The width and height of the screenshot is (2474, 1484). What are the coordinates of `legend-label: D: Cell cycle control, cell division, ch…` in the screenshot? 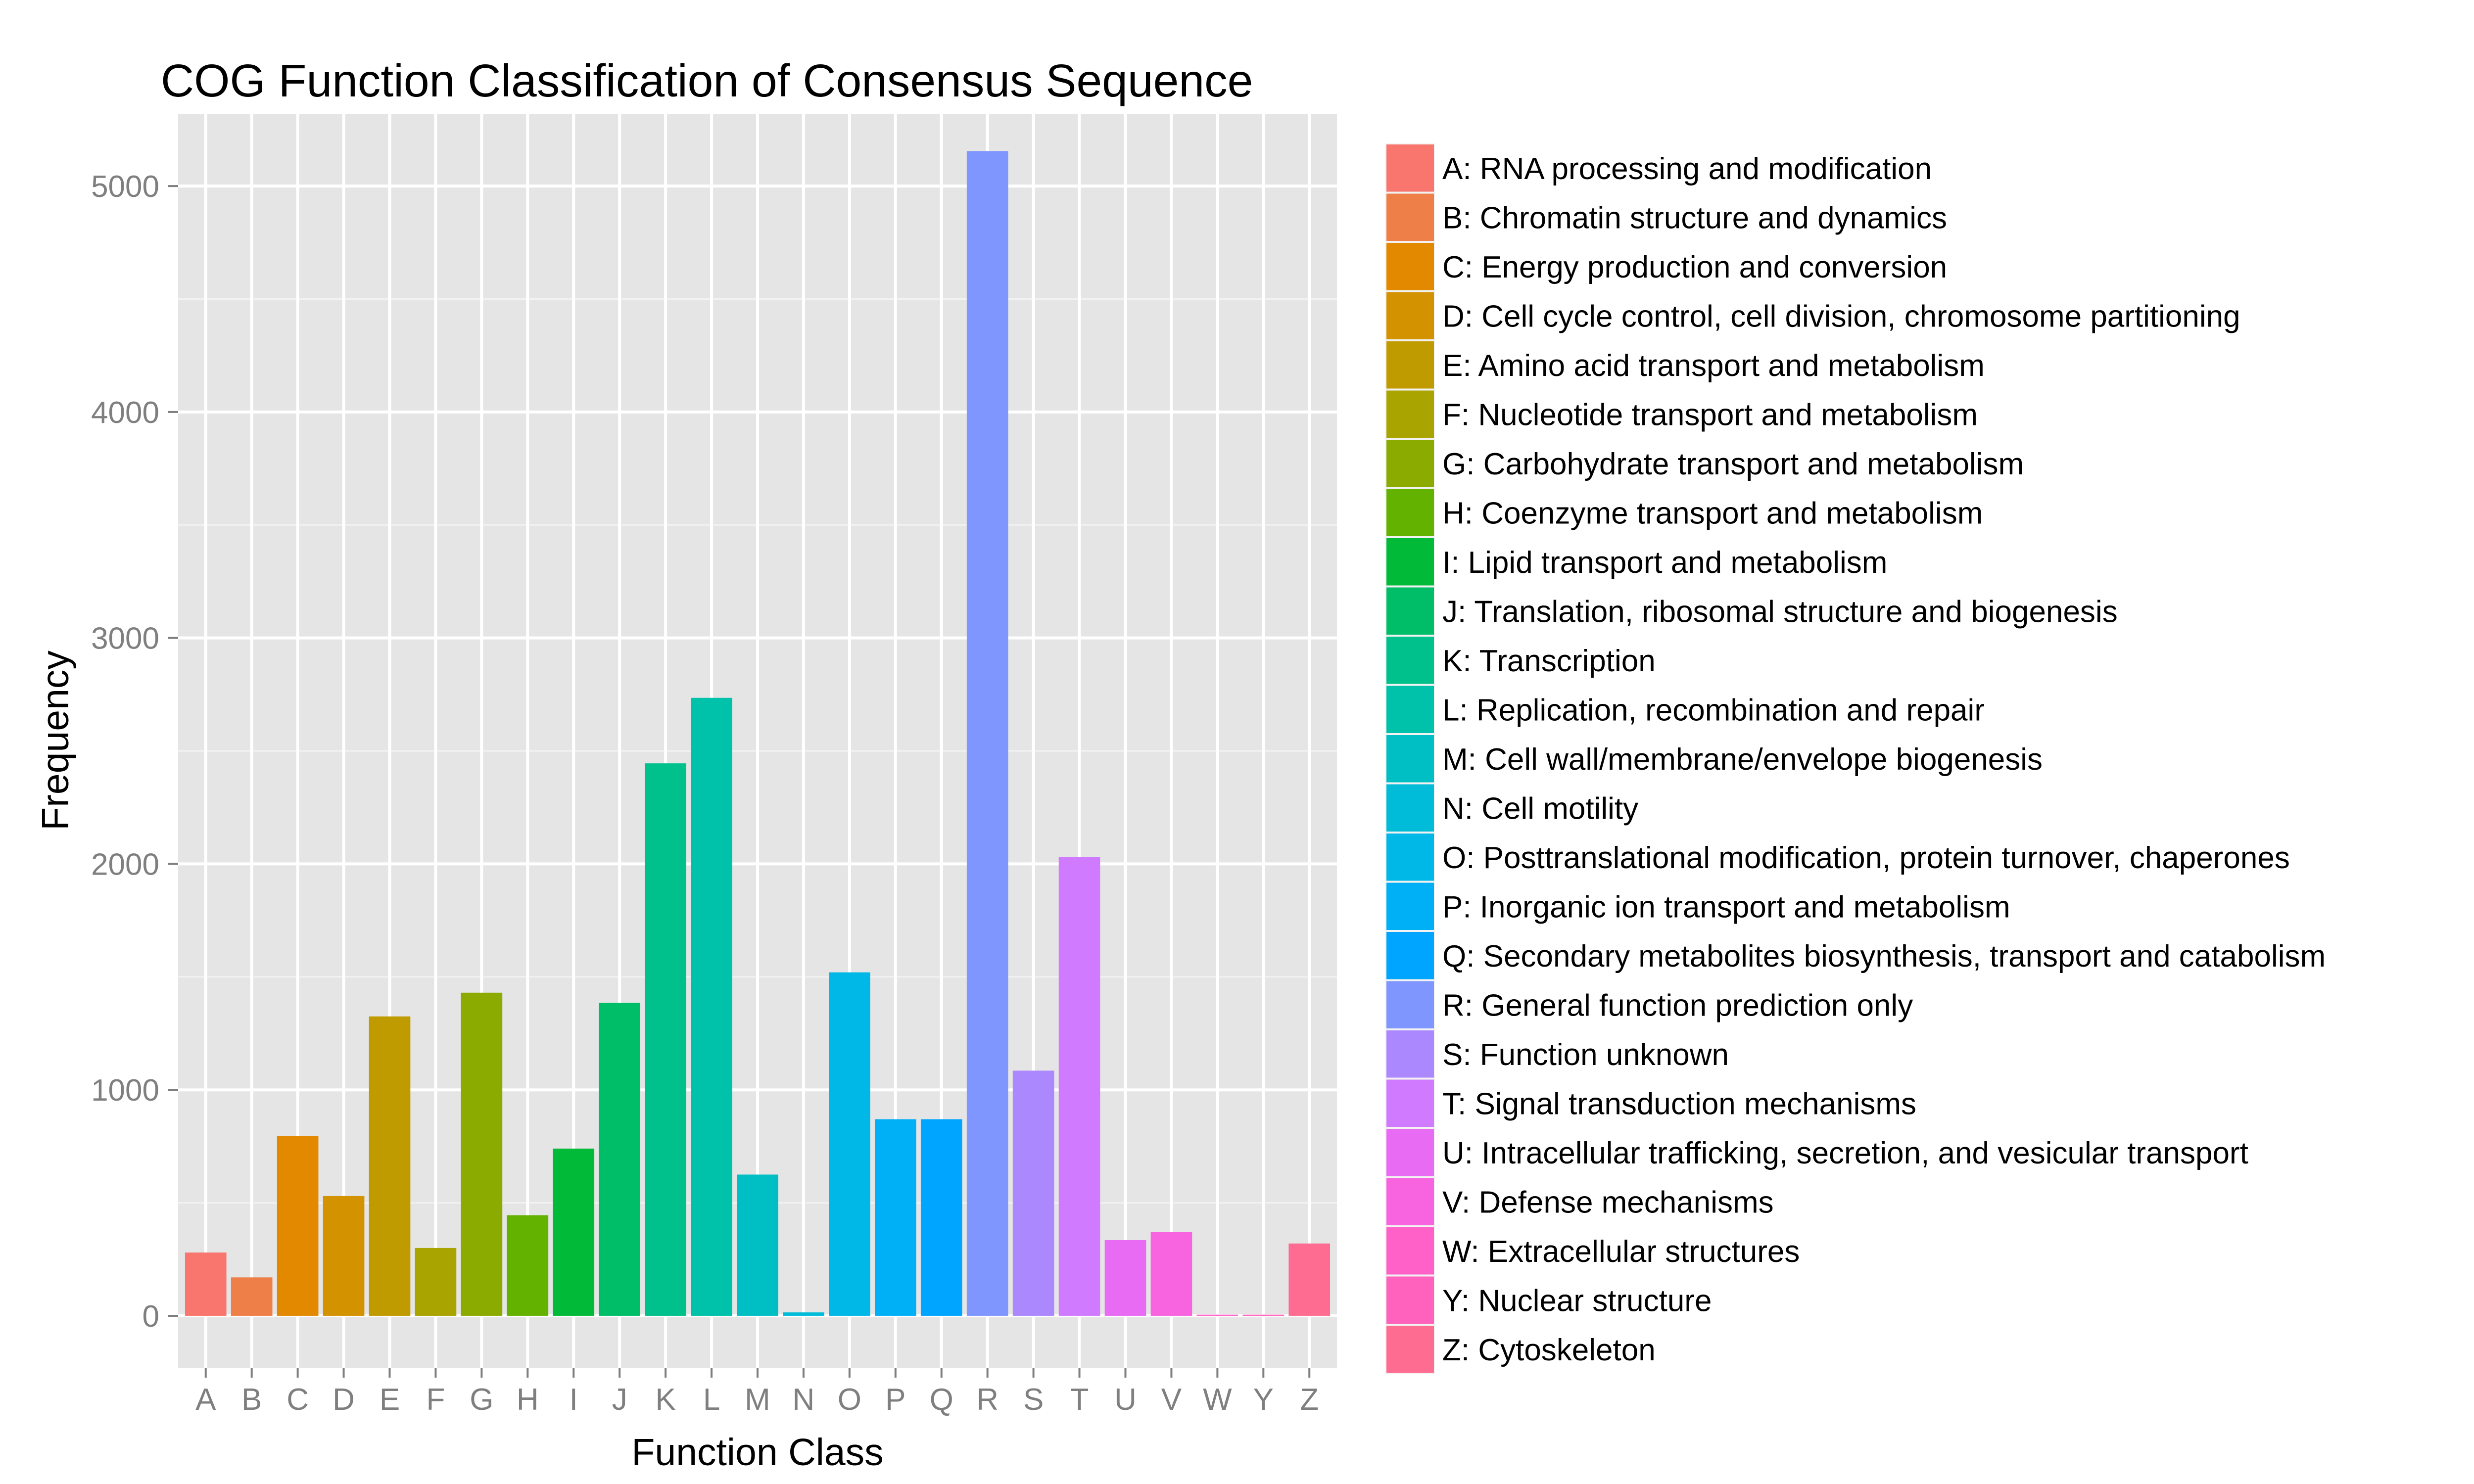 It's located at (1841, 316).